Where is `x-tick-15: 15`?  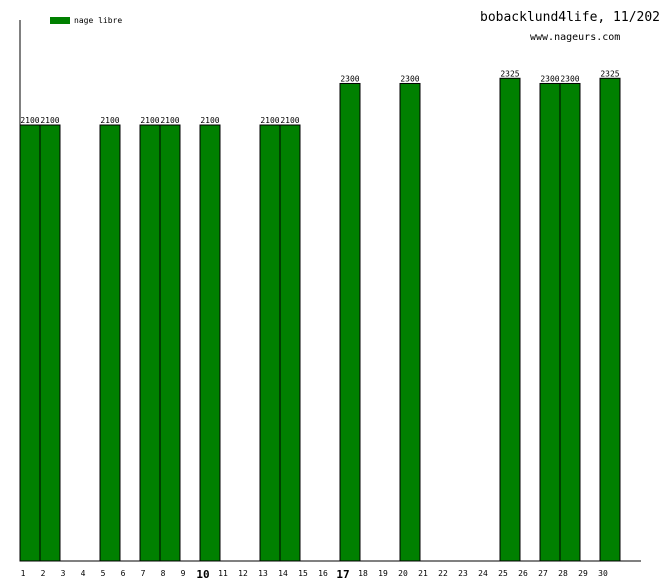
x-tick-15: 15 is located at coordinates (303, 573).